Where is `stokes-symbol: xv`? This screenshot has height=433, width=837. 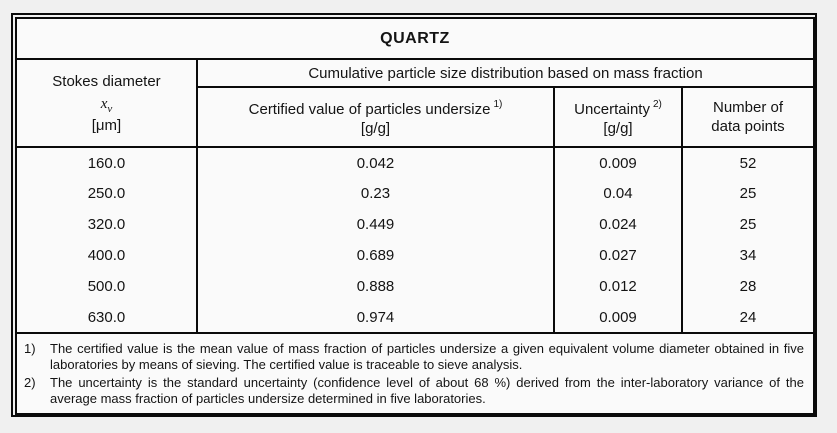
stokes-symbol: xv is located at coordinates (106, 105).